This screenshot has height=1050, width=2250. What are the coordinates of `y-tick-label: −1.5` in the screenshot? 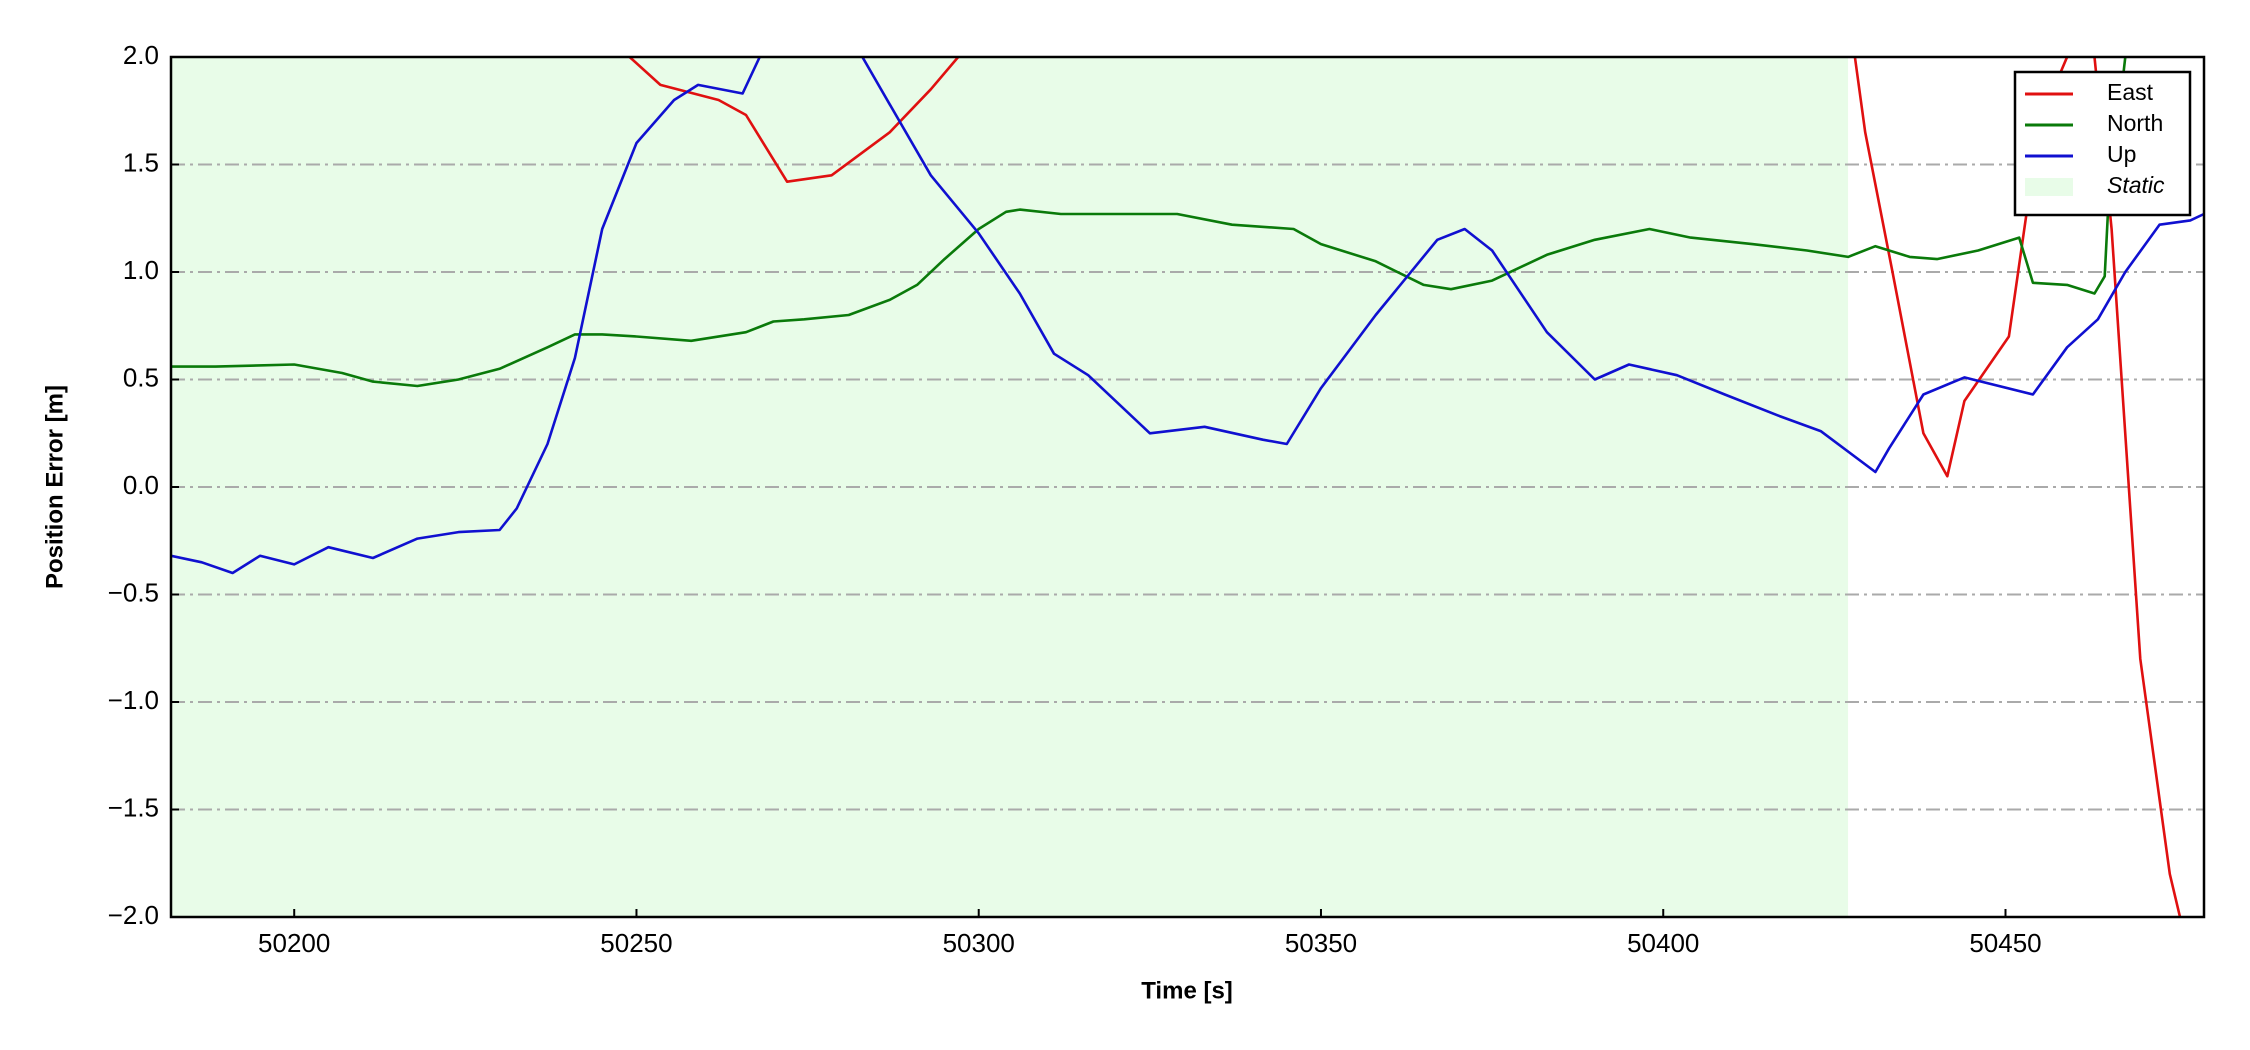 It's located at (133, 807).